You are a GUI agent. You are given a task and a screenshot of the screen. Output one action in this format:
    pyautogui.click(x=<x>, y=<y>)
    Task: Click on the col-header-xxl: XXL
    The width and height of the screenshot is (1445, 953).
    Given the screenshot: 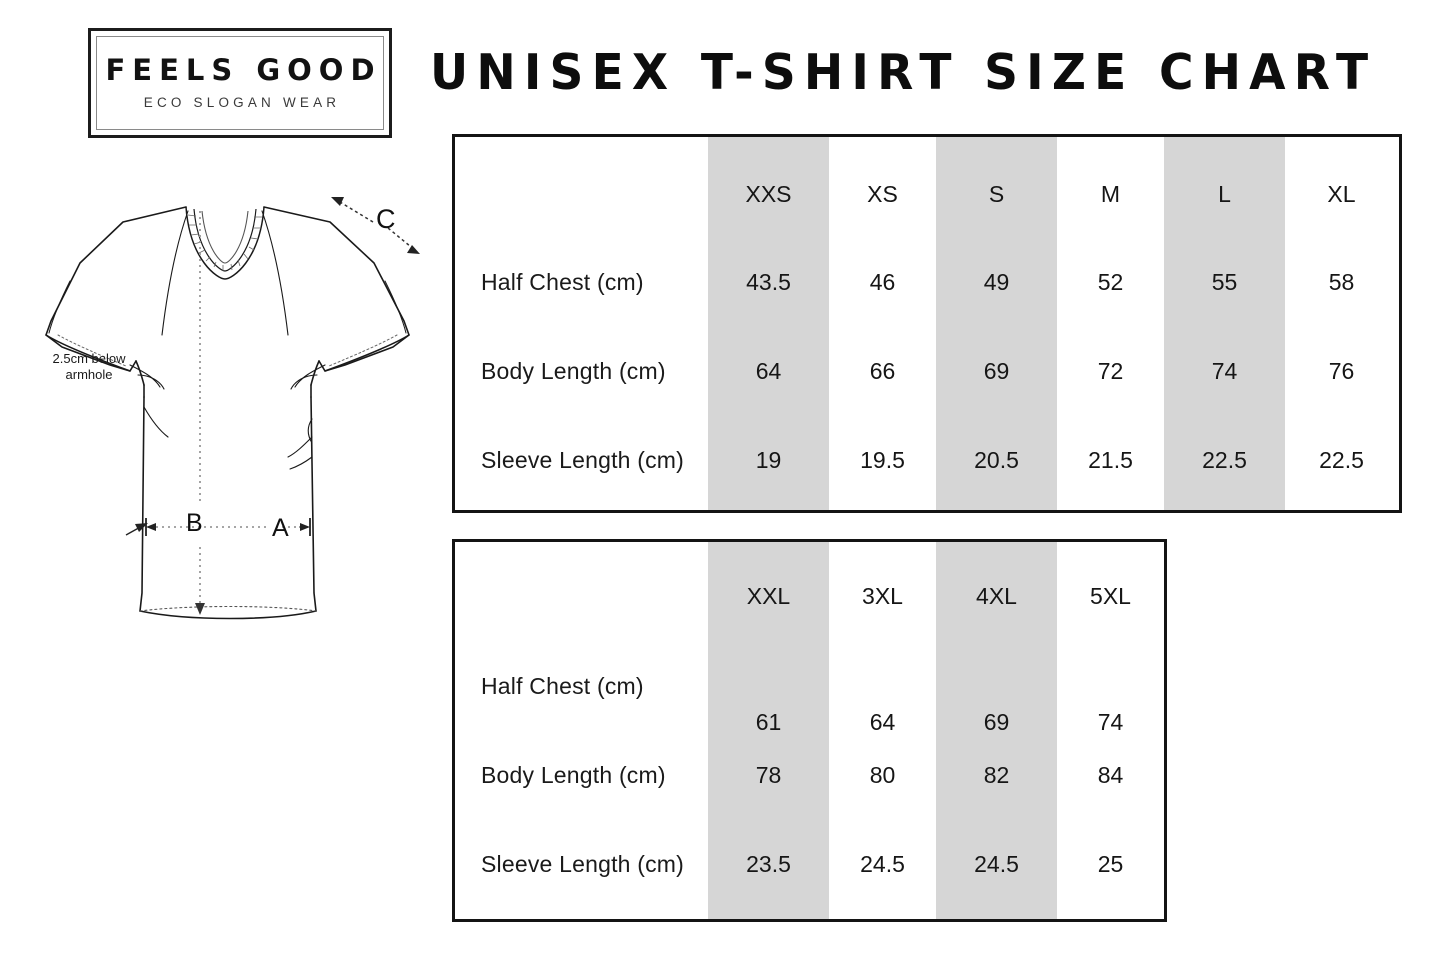 What is the action you would take?
    pyautogui.click(x=768, y=596)
    